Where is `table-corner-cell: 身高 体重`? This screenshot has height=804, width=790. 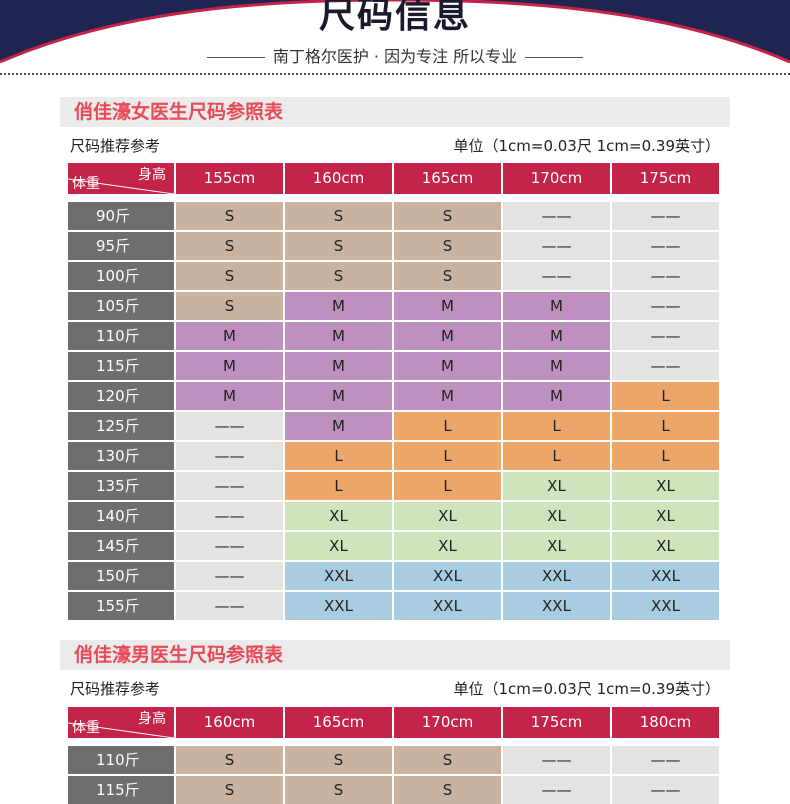
table-corner-cell: 身高 体重 is located at coordinates (121, 178).